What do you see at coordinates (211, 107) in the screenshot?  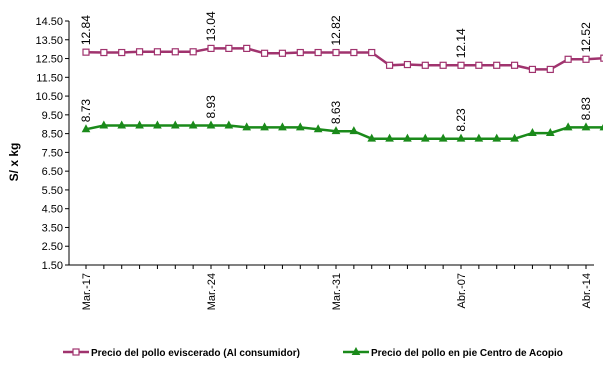 I see `data-label: 8.93` at bounding box center [211, 107].